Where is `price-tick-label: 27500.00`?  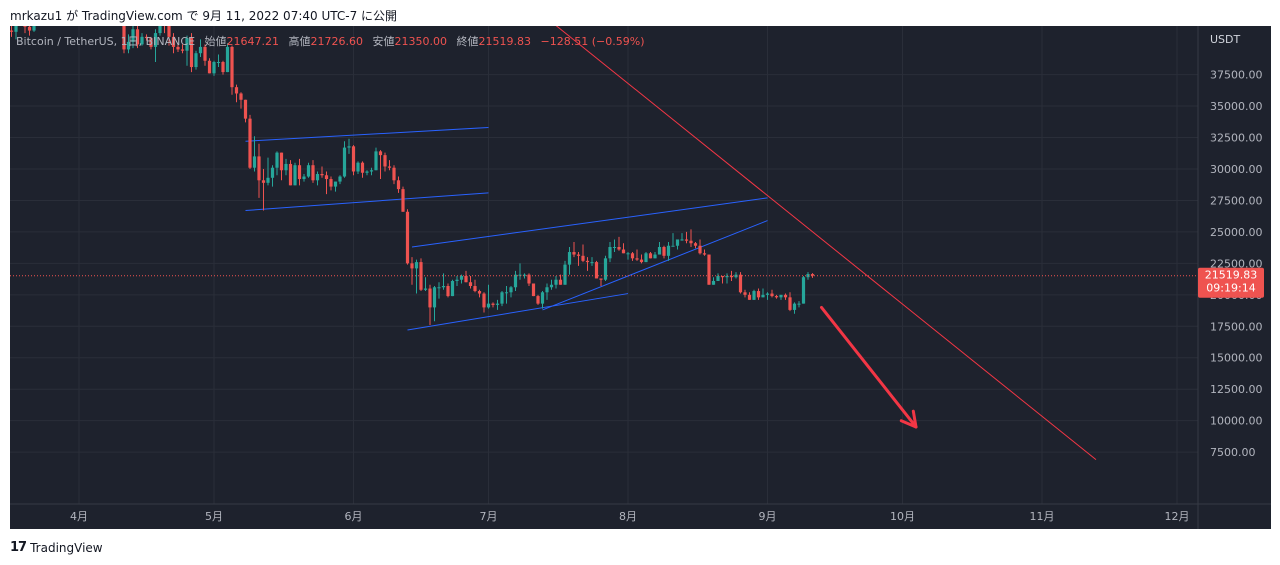 price-tick-label: 27500.00 is located at coordinates (1236, 200).